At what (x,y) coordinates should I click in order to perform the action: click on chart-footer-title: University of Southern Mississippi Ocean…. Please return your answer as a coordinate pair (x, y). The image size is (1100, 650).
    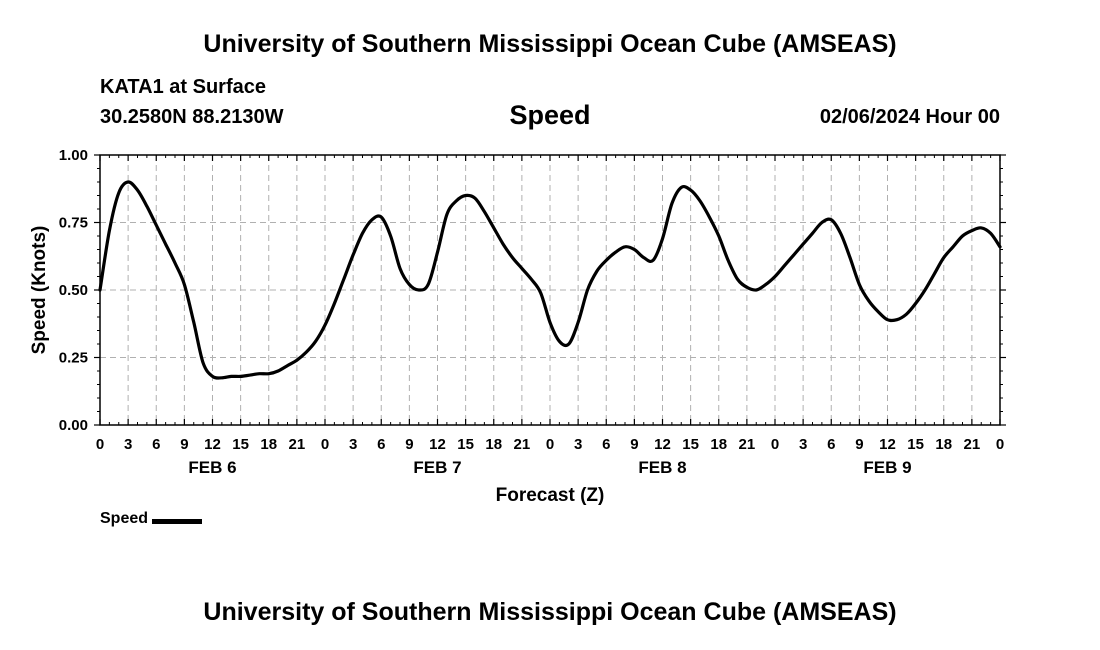
    Looking at the image, I should click on (550, 612).